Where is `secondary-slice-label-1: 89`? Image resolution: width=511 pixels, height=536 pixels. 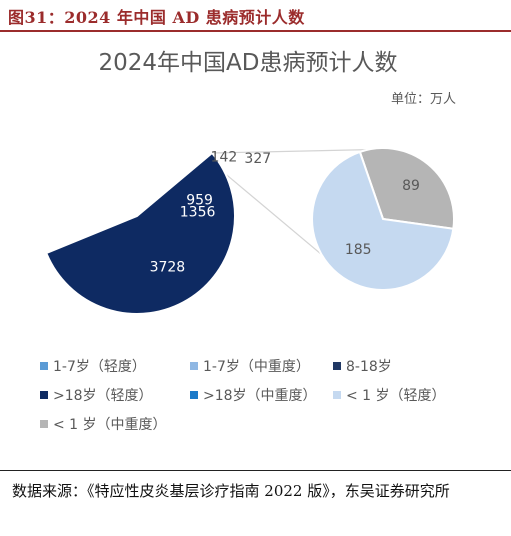 secondary-slice-label-1: 89 is located at coordinates (411, 186).